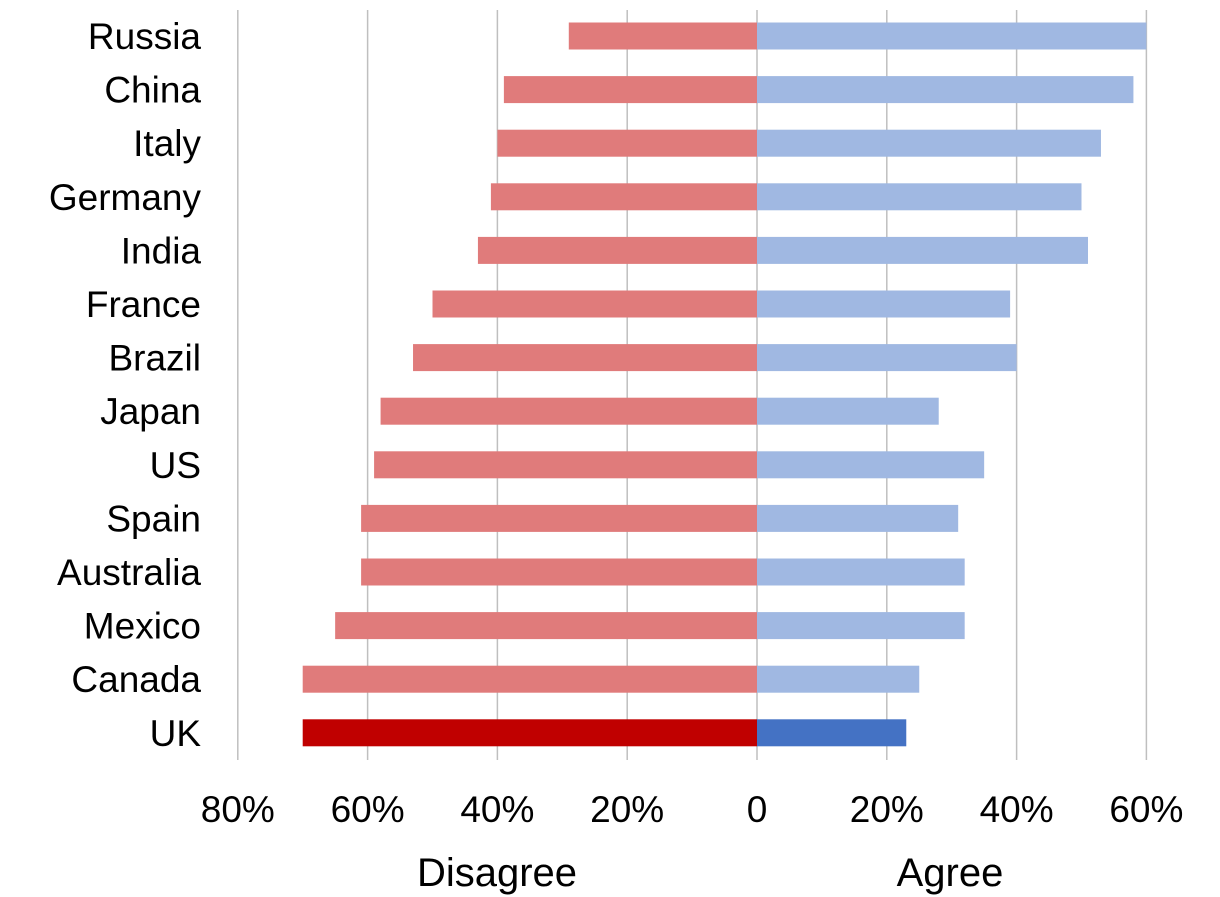 This screenshot has width=1220, height=897. Describe the element at coordinates (757, 809) in the screenshot. I see `x-tick-label: 0` at that location.